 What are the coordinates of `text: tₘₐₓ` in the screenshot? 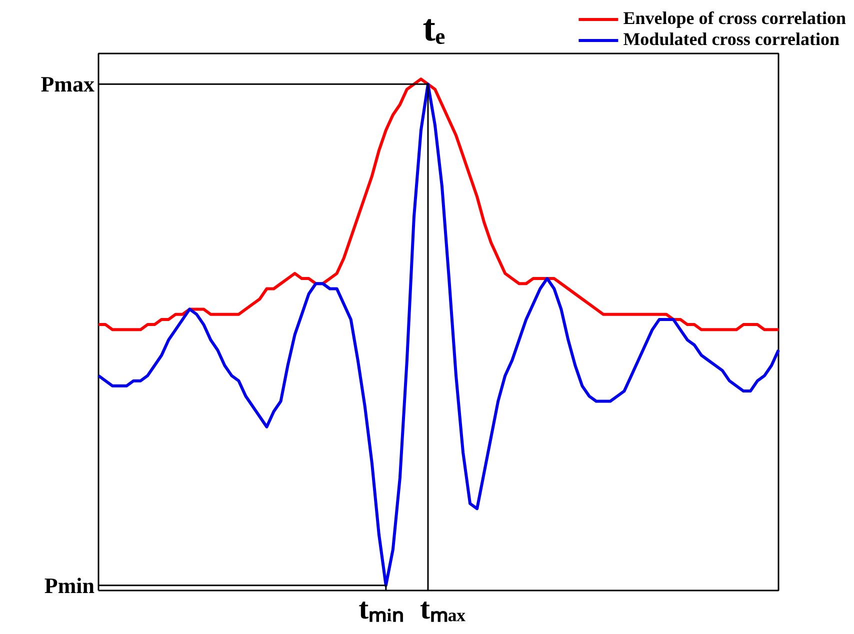 It's located at (443, 609).